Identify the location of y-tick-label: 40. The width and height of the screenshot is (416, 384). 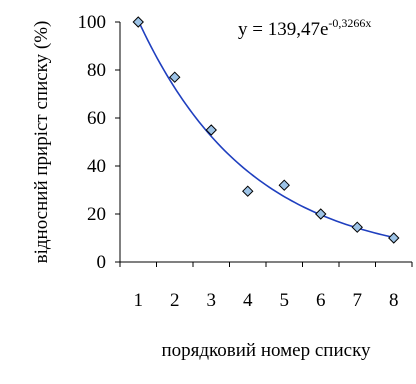
(96, 166).